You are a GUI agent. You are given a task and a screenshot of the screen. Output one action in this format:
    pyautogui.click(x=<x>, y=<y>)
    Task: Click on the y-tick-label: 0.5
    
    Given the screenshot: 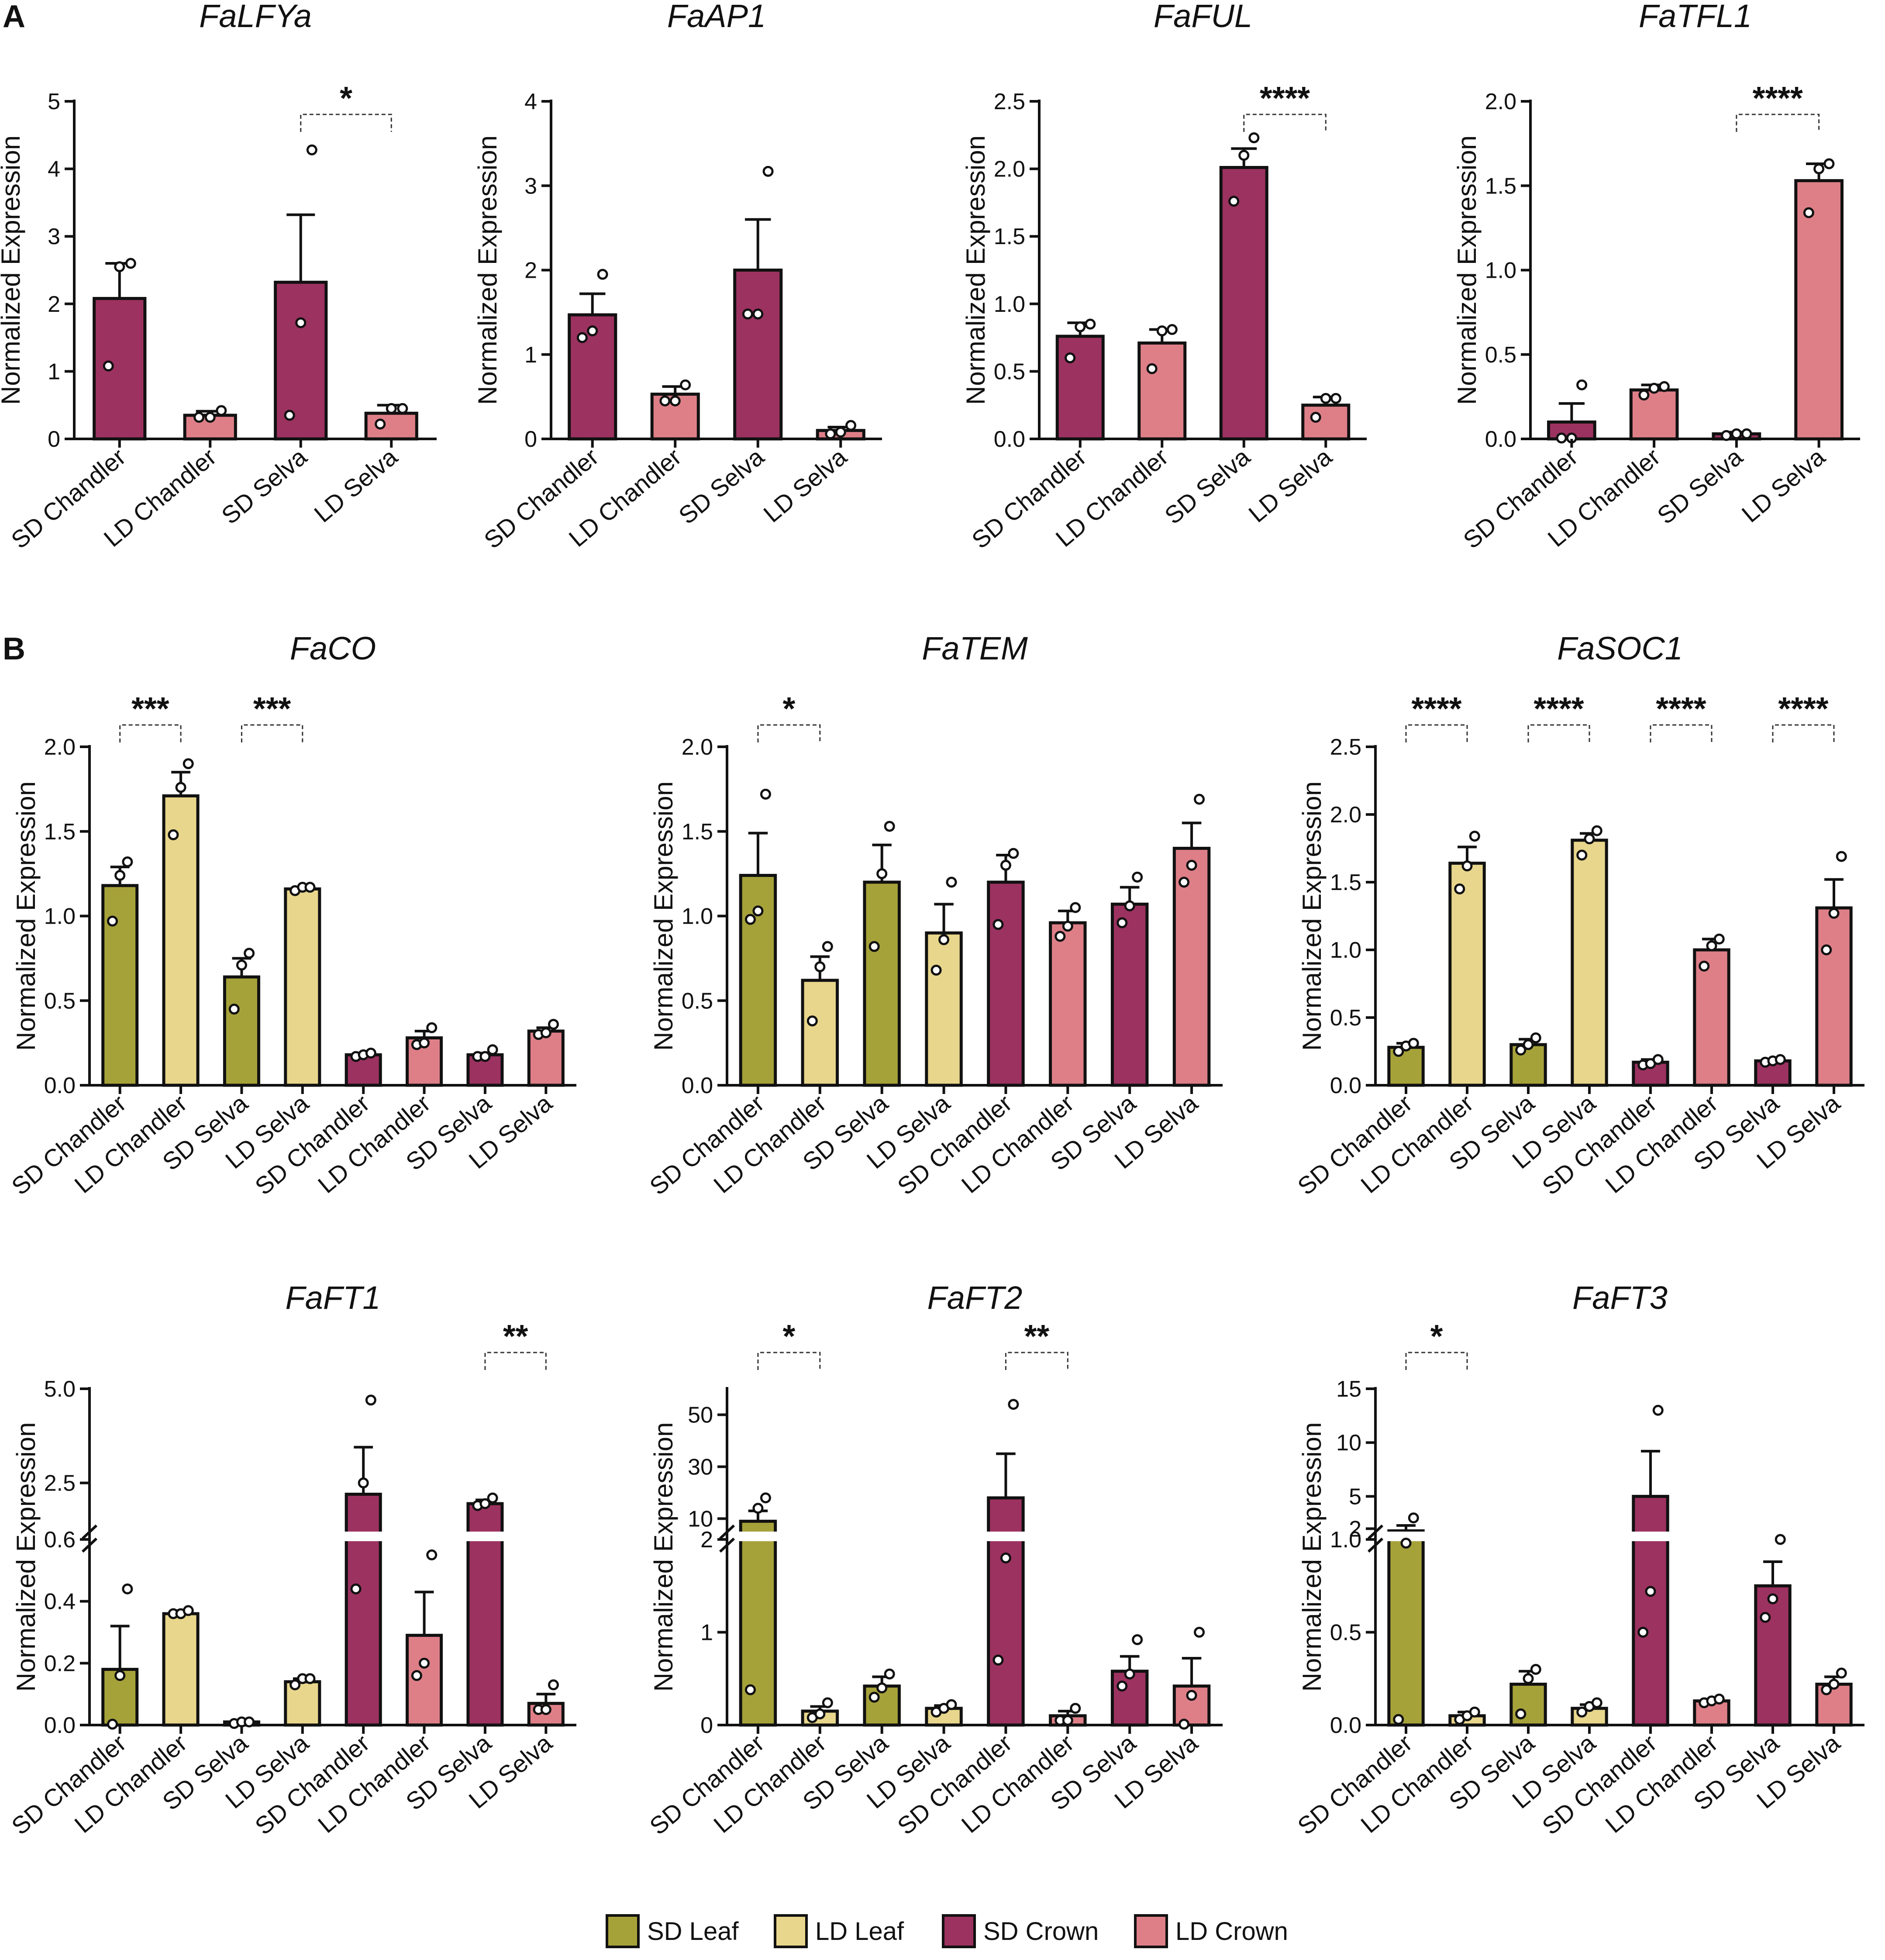 What is the action you would take?
    pyautogui.click(x=60, y=1001)
    